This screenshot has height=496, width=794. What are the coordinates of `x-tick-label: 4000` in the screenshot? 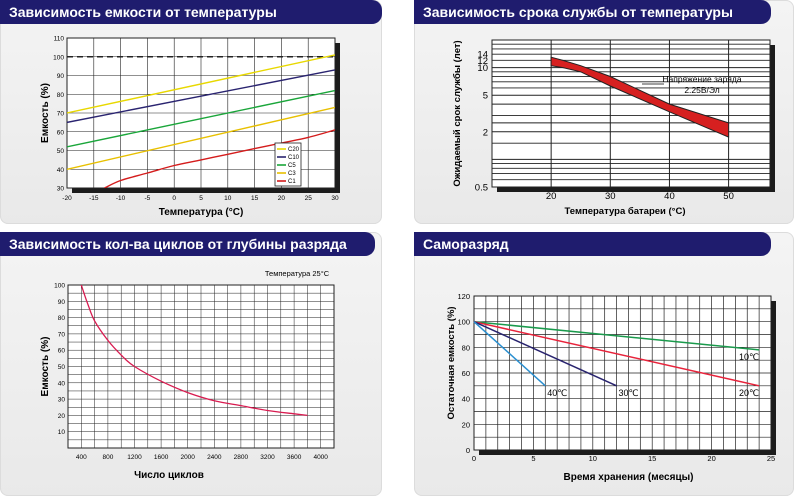 It's located at (320, 457).